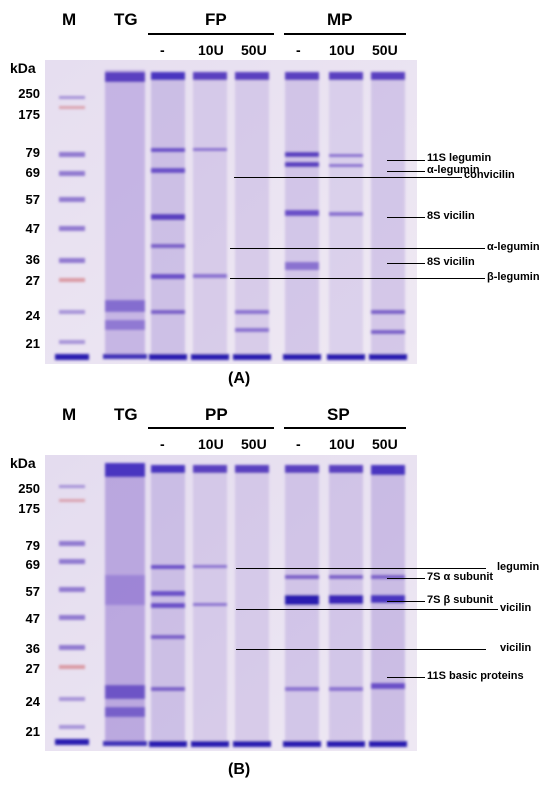  Describe the element at coordinates (518, 567) in the screenshot. I see `annotation-label: legumin` at that location.